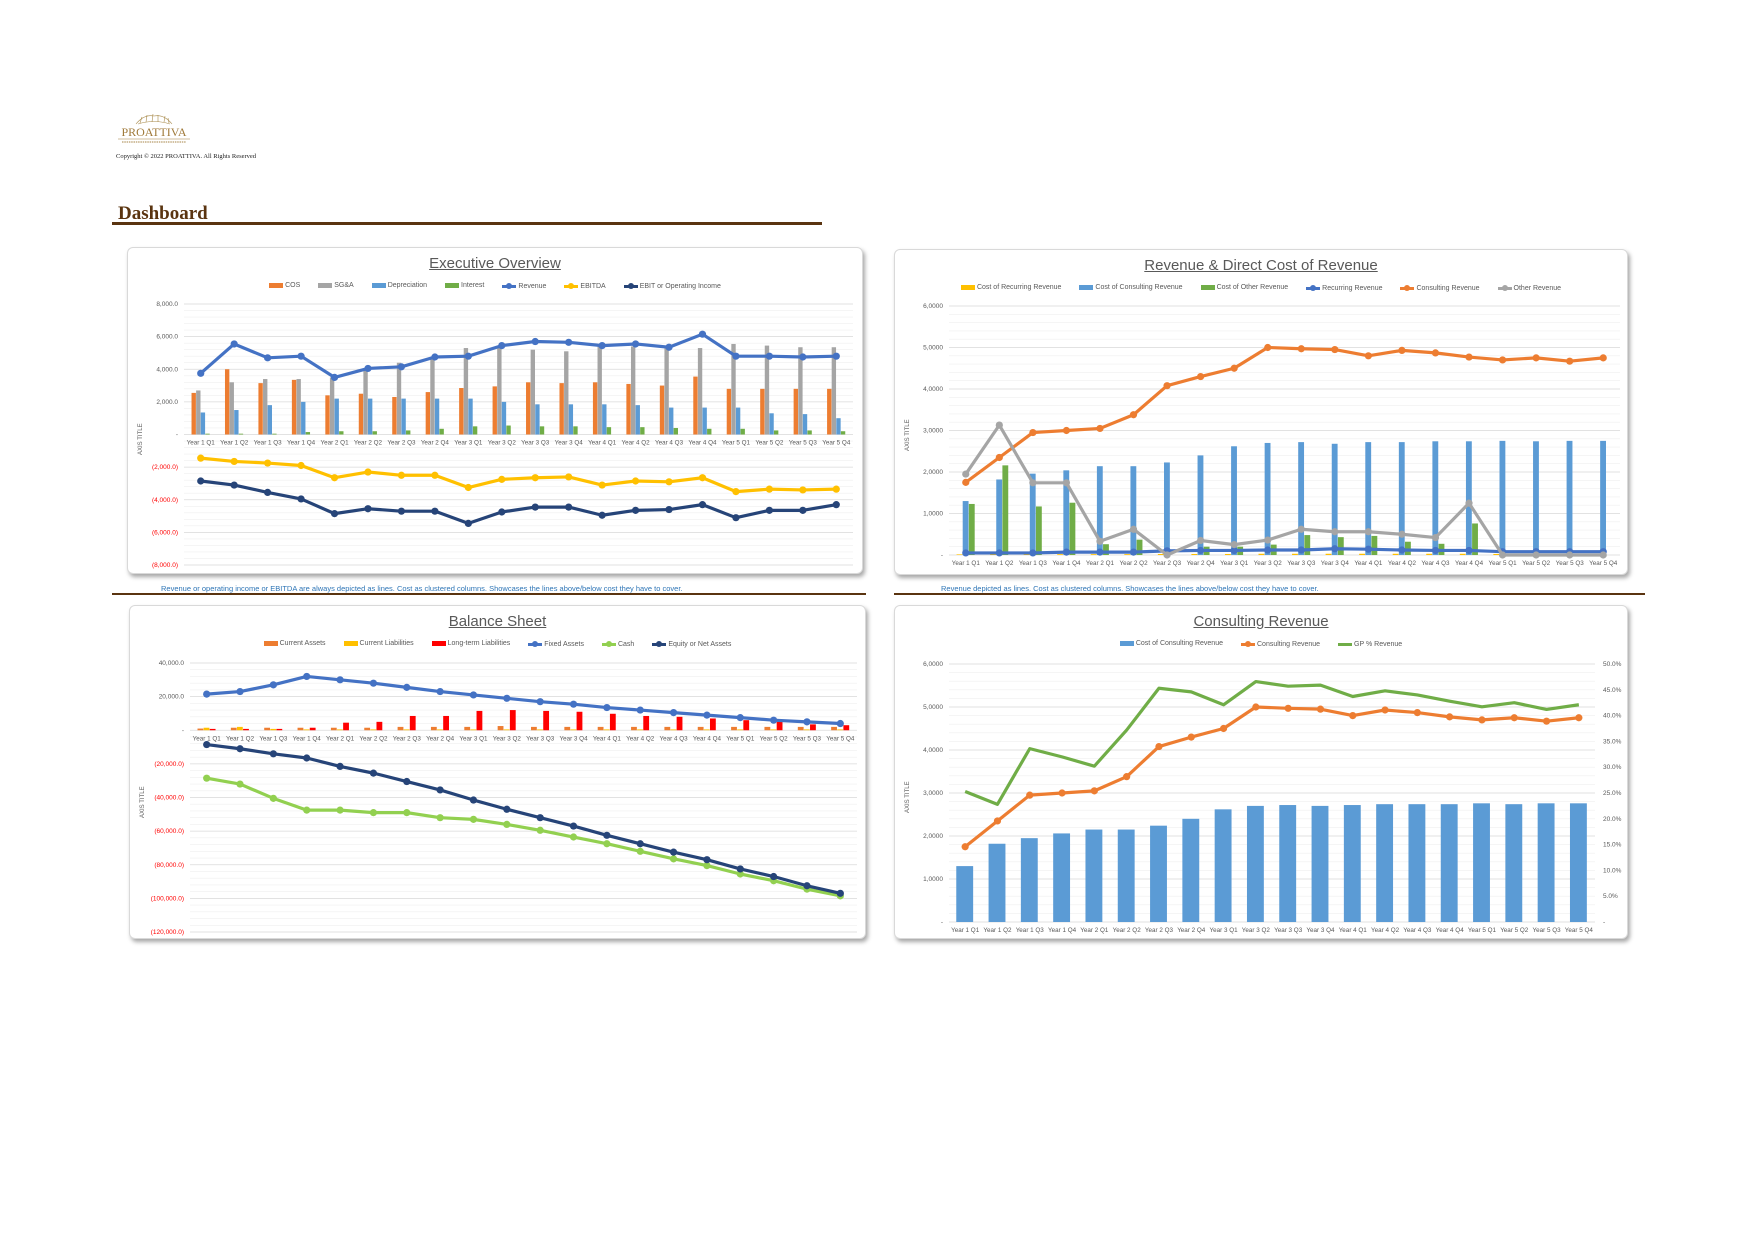  What do you see at coordinates (1368, 563) in the screenshot?
I see `x-tick-label: Year 4 Q1` at bounding box center [1368, 563].